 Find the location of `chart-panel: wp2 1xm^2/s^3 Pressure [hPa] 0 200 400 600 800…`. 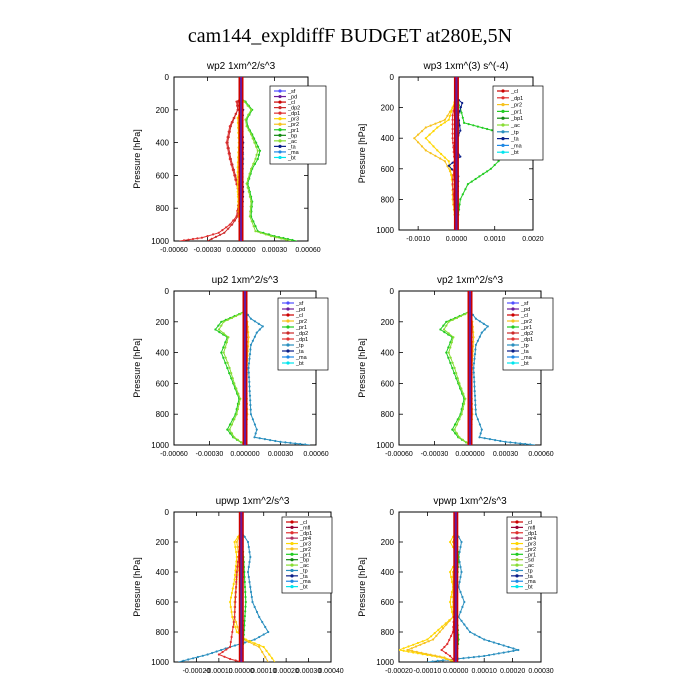

chart-panel: wp2 1xm^2/s^3 Pressure [hPa] 0 200 400 600 800… is located at coordinates (229, 157).